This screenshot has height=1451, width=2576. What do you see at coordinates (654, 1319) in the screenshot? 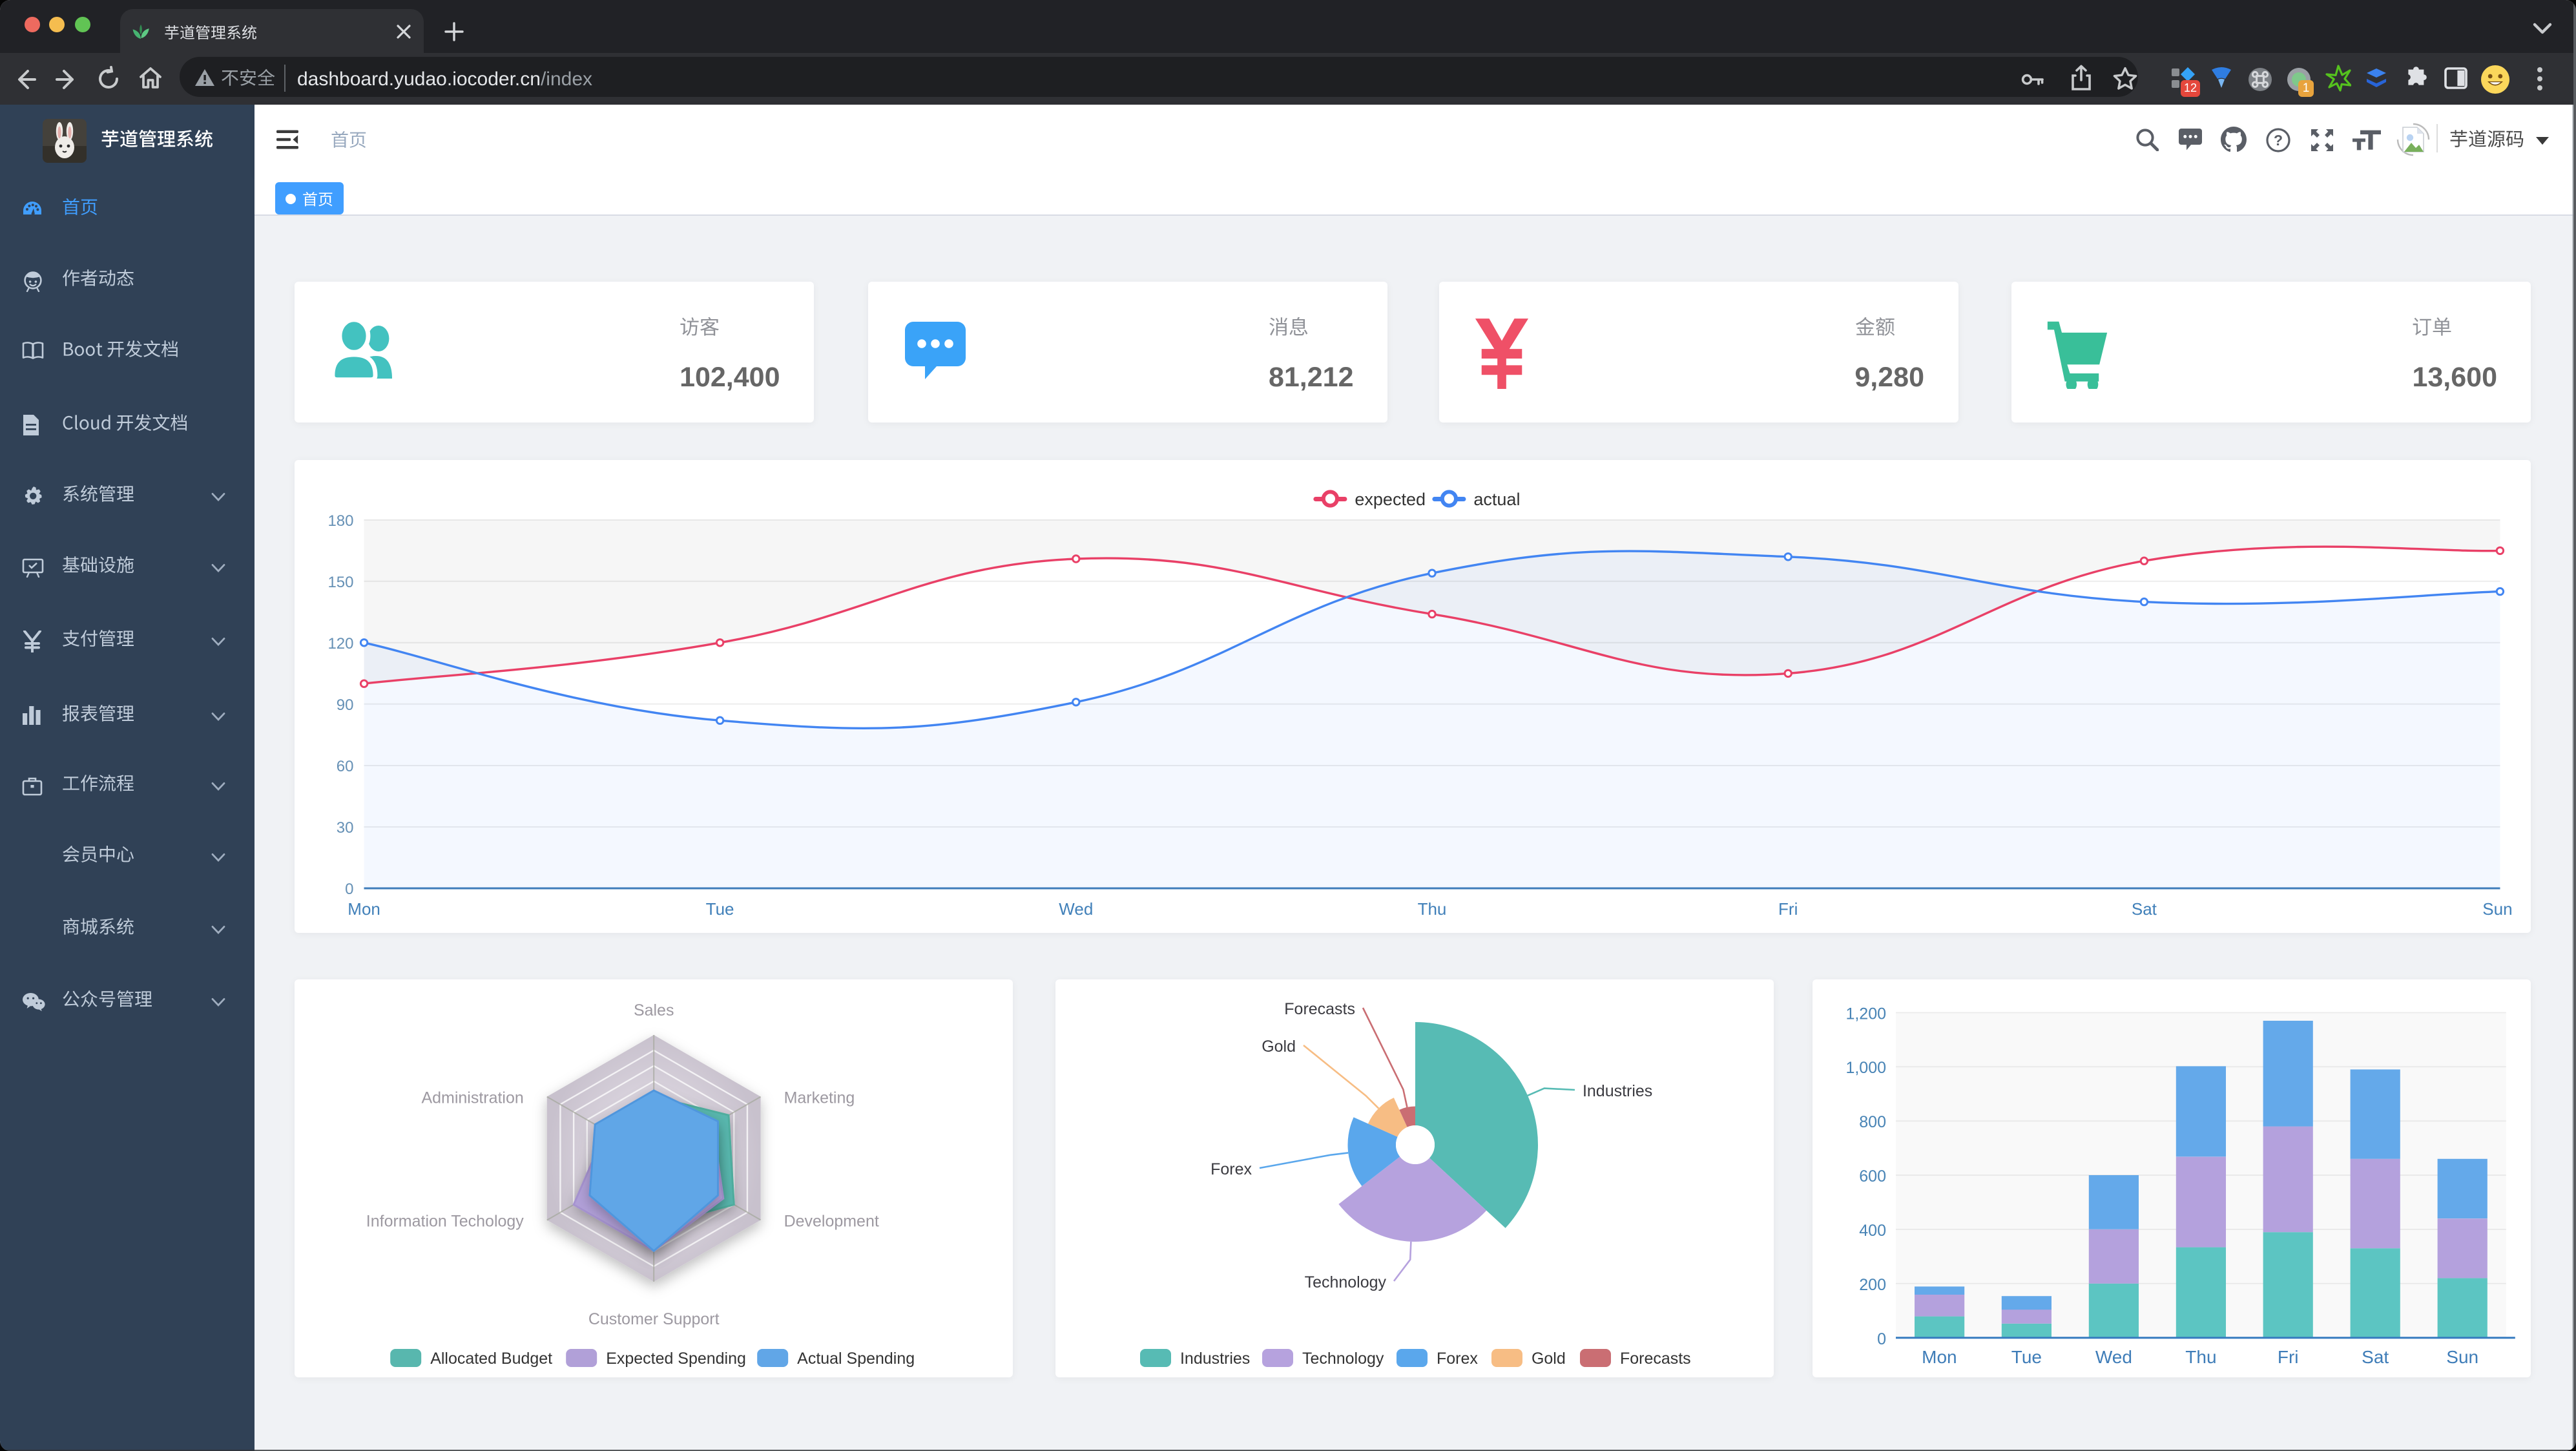
I see `svg-text: Customer Support` at bounding box center [654, 1319].